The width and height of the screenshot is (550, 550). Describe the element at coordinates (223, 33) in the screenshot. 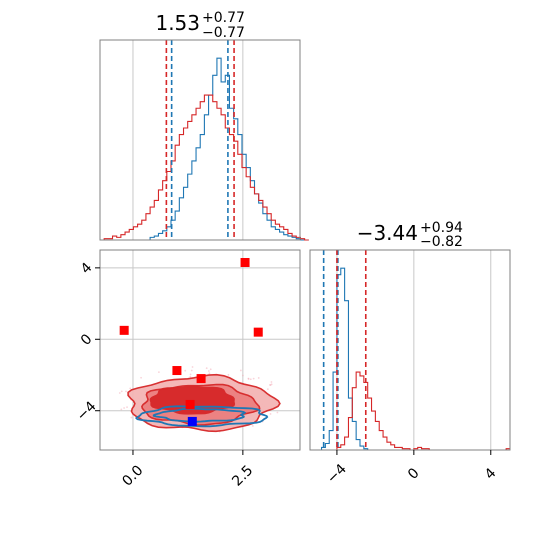

I see `title-top-lower: −0.77` at that location.